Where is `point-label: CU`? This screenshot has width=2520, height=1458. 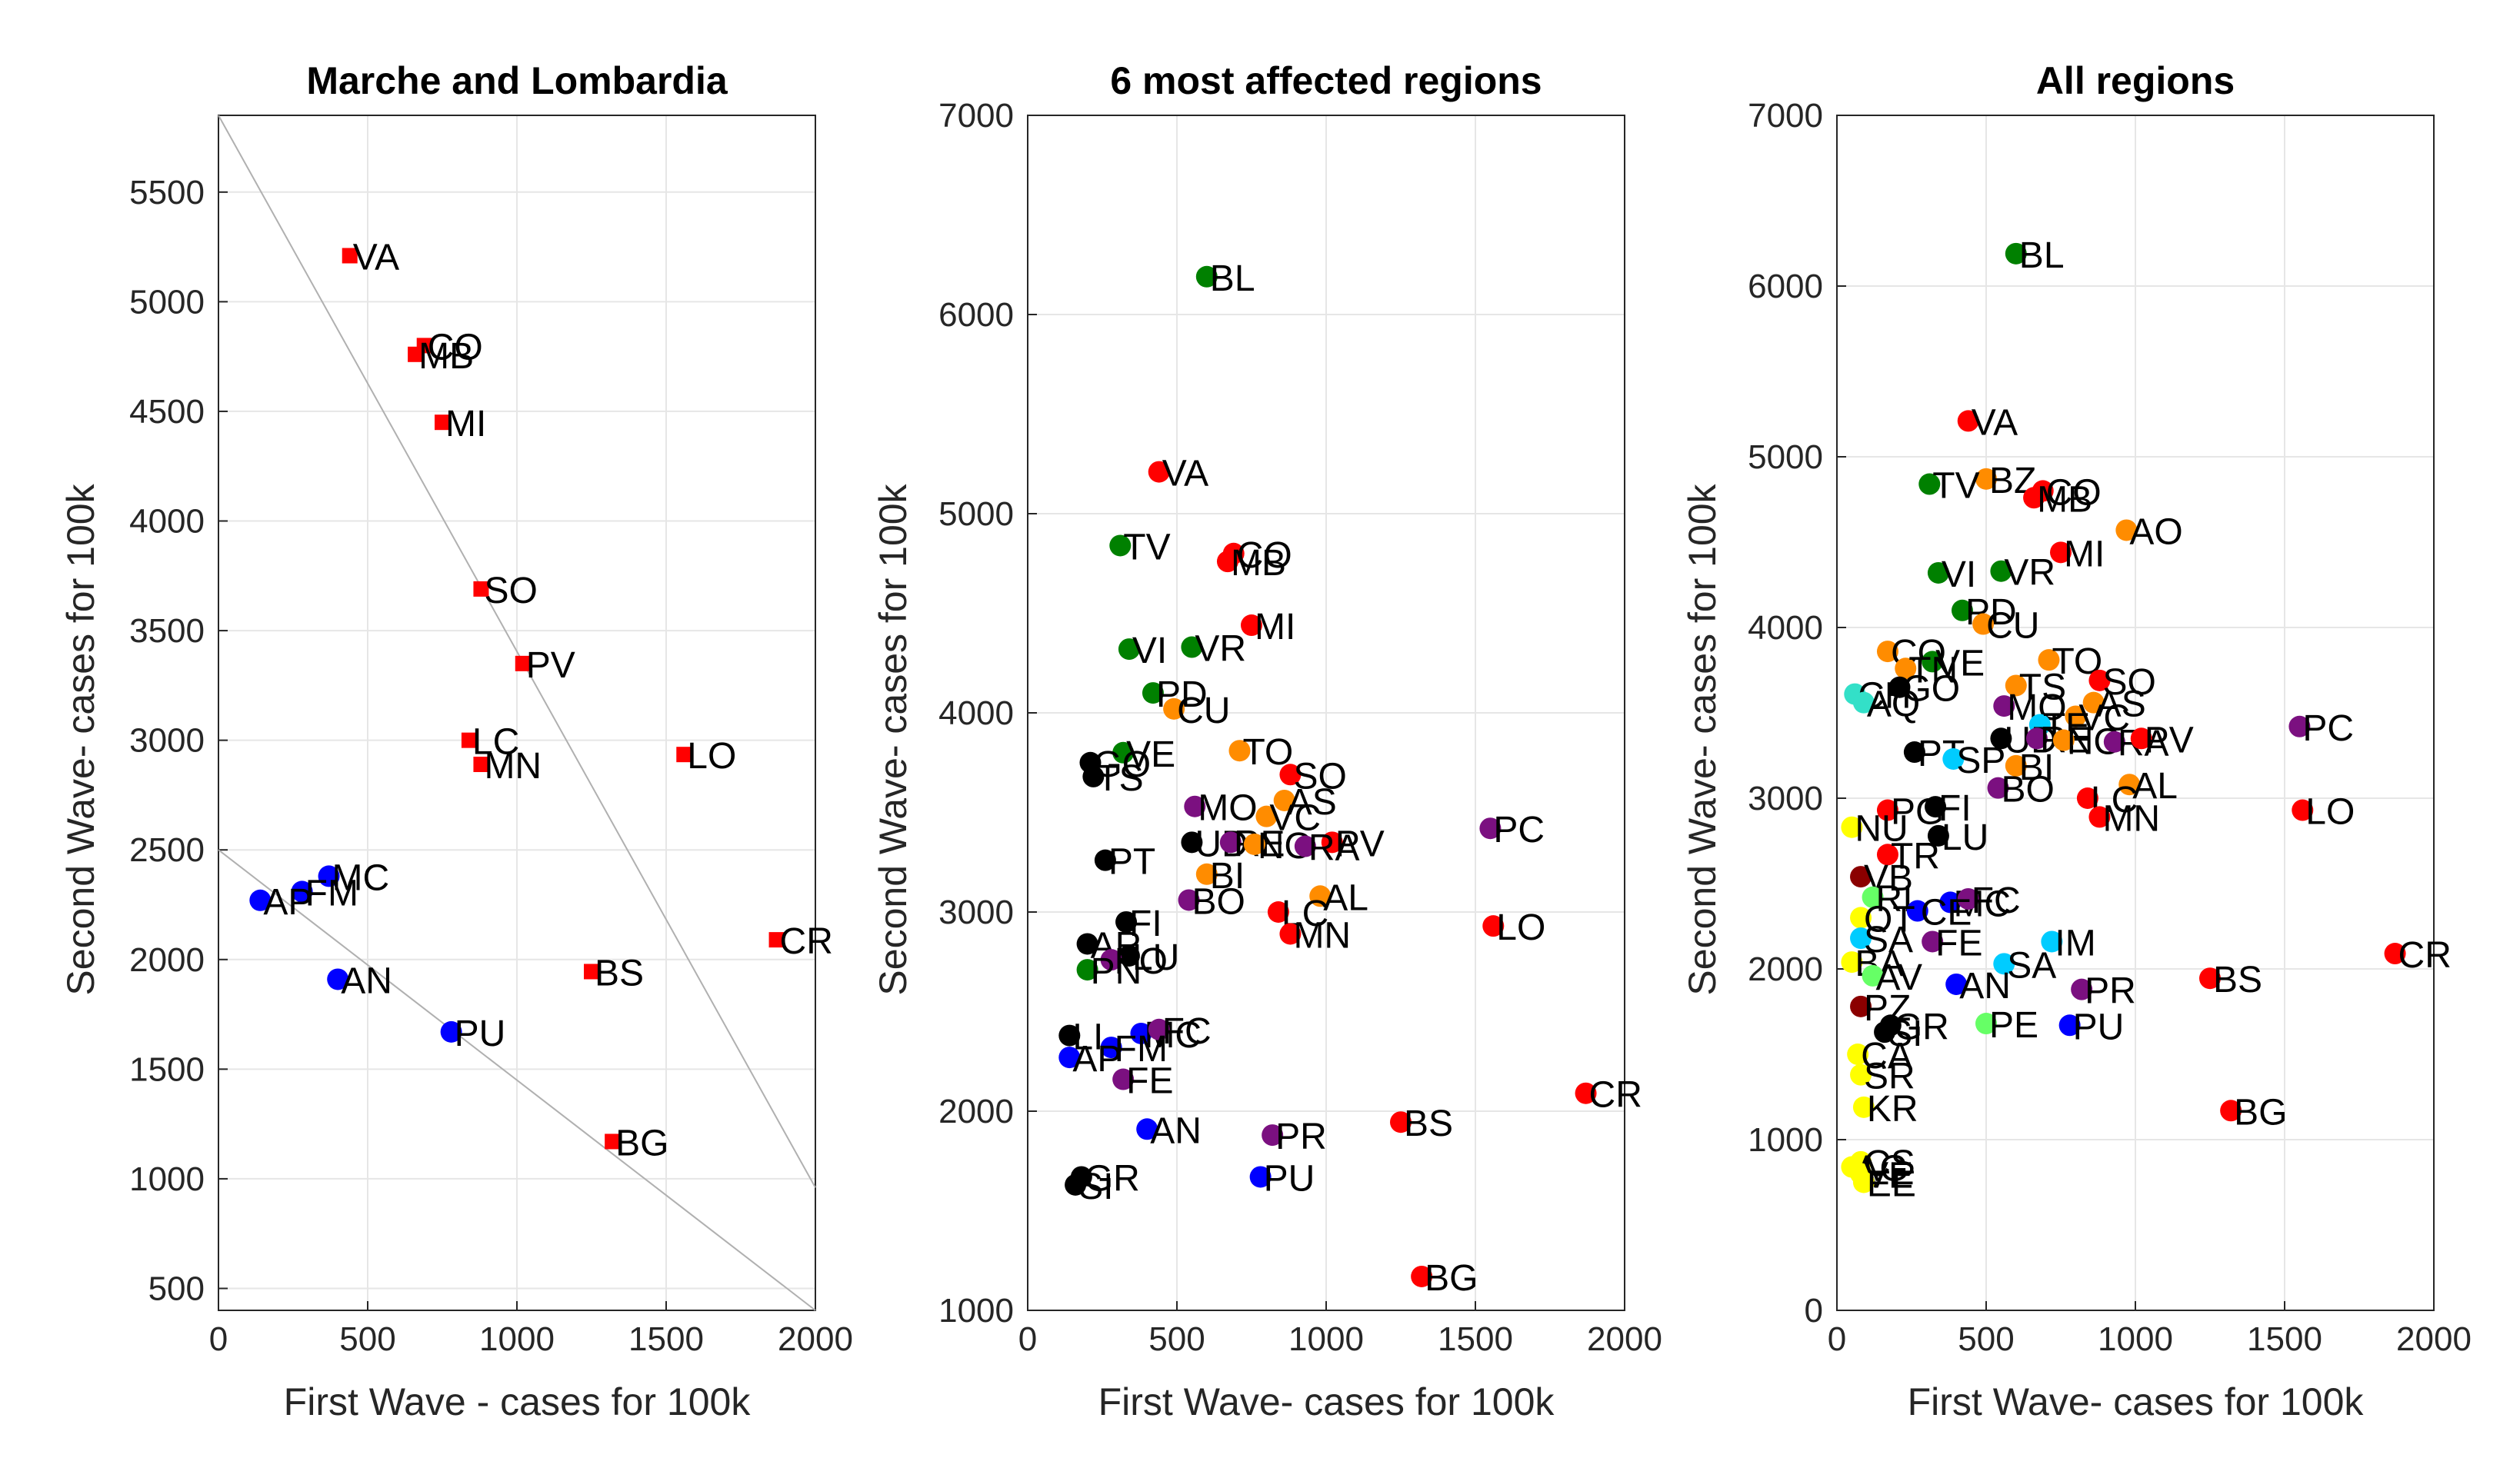 point-label: CU is located at coordinates (1203, 711).